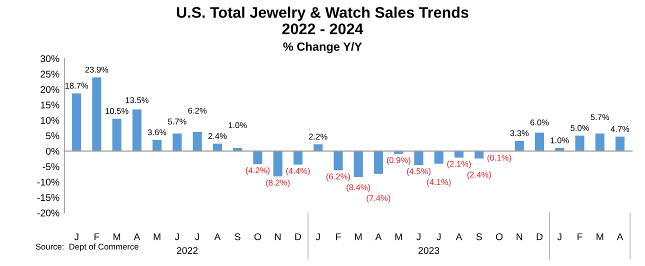 The width and height of the screenshot is (645, 266). I want to click on data-label: 3.3%, so click(519, 133).